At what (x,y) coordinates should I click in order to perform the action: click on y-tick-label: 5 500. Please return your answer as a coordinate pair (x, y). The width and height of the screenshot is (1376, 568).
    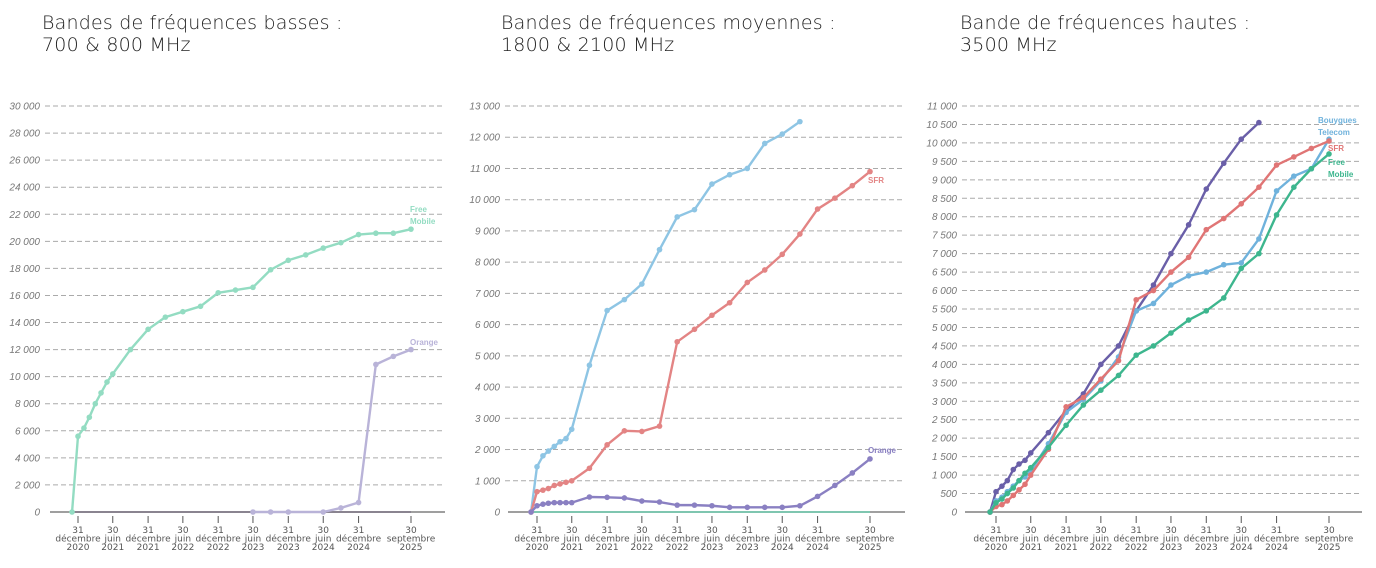
    Looking at the image, I should click on (944, 310).